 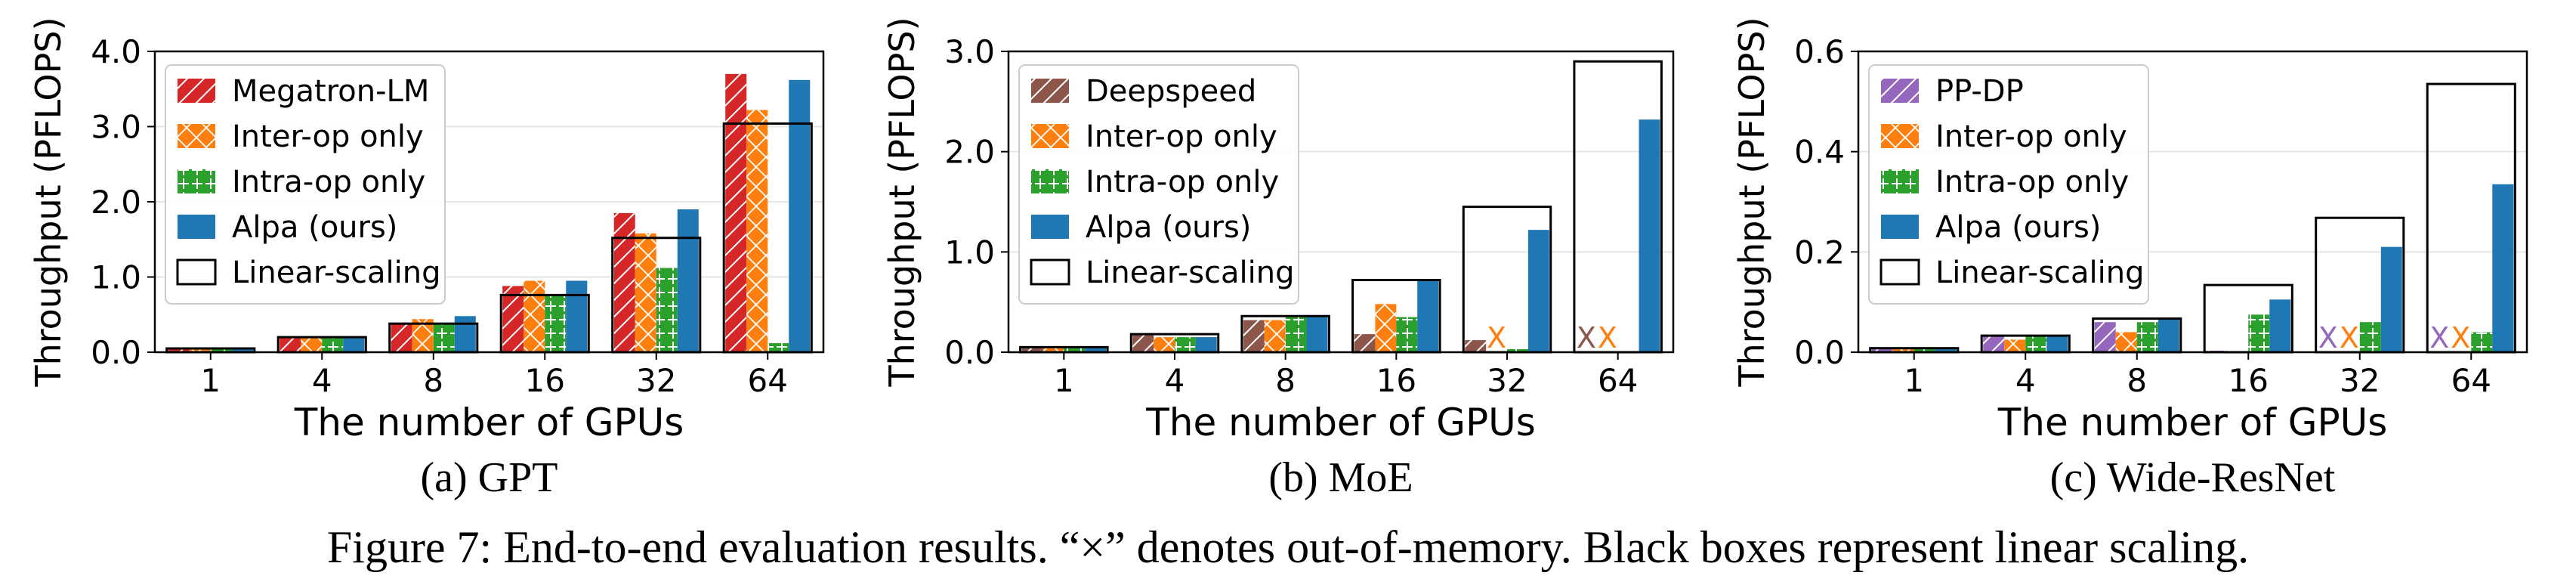 I want to click on legend-label: PP-DP, so click(x=1979, y=91).